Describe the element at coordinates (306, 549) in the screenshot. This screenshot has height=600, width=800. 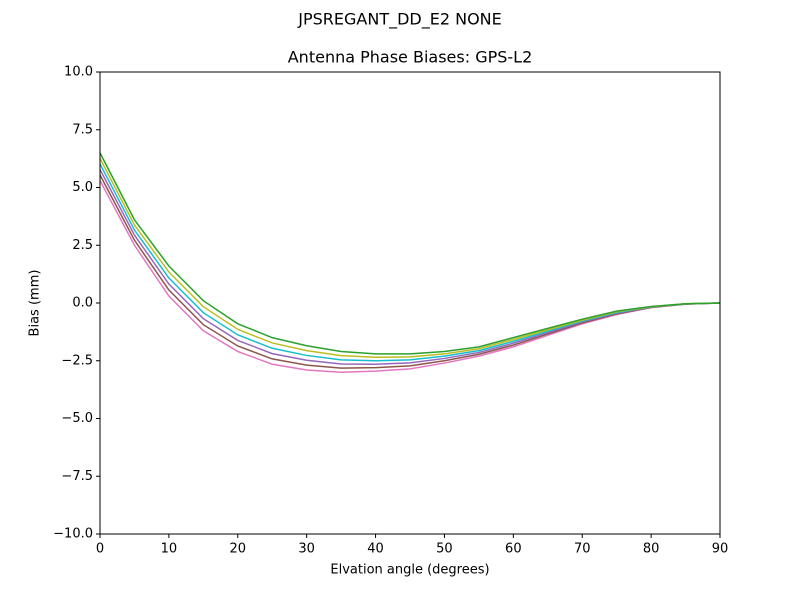
I see `x-tick-label: 30` at that location.